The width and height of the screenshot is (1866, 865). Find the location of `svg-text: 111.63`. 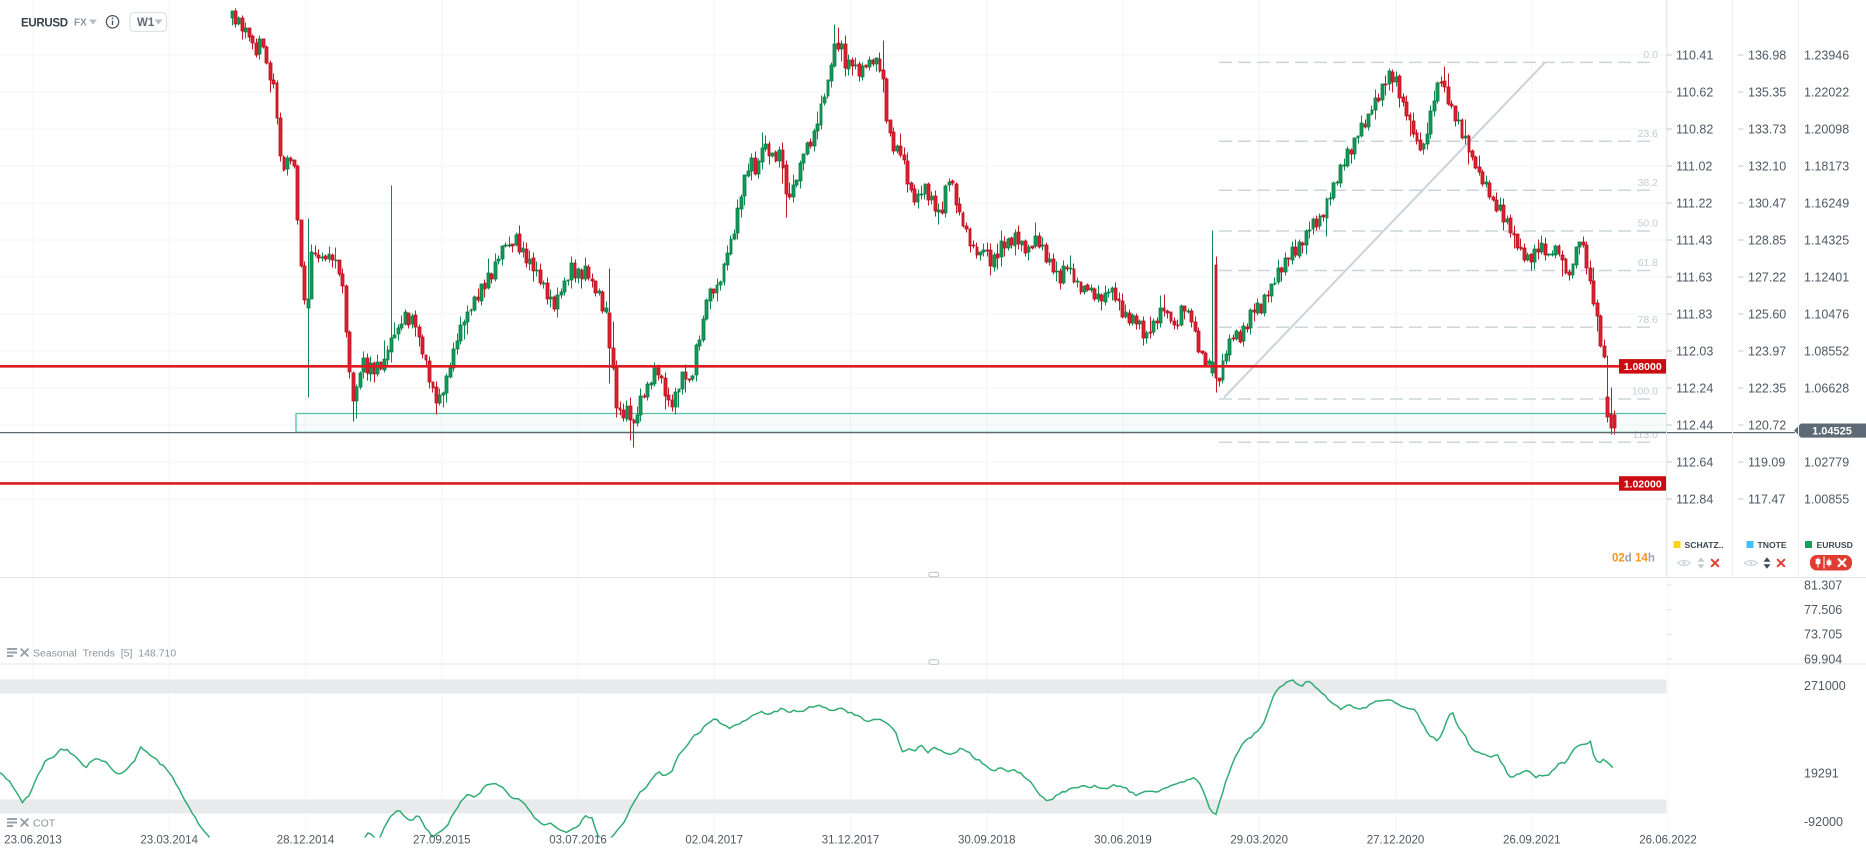

svg-text: 111.63 is located at coordinates (1694, 277).